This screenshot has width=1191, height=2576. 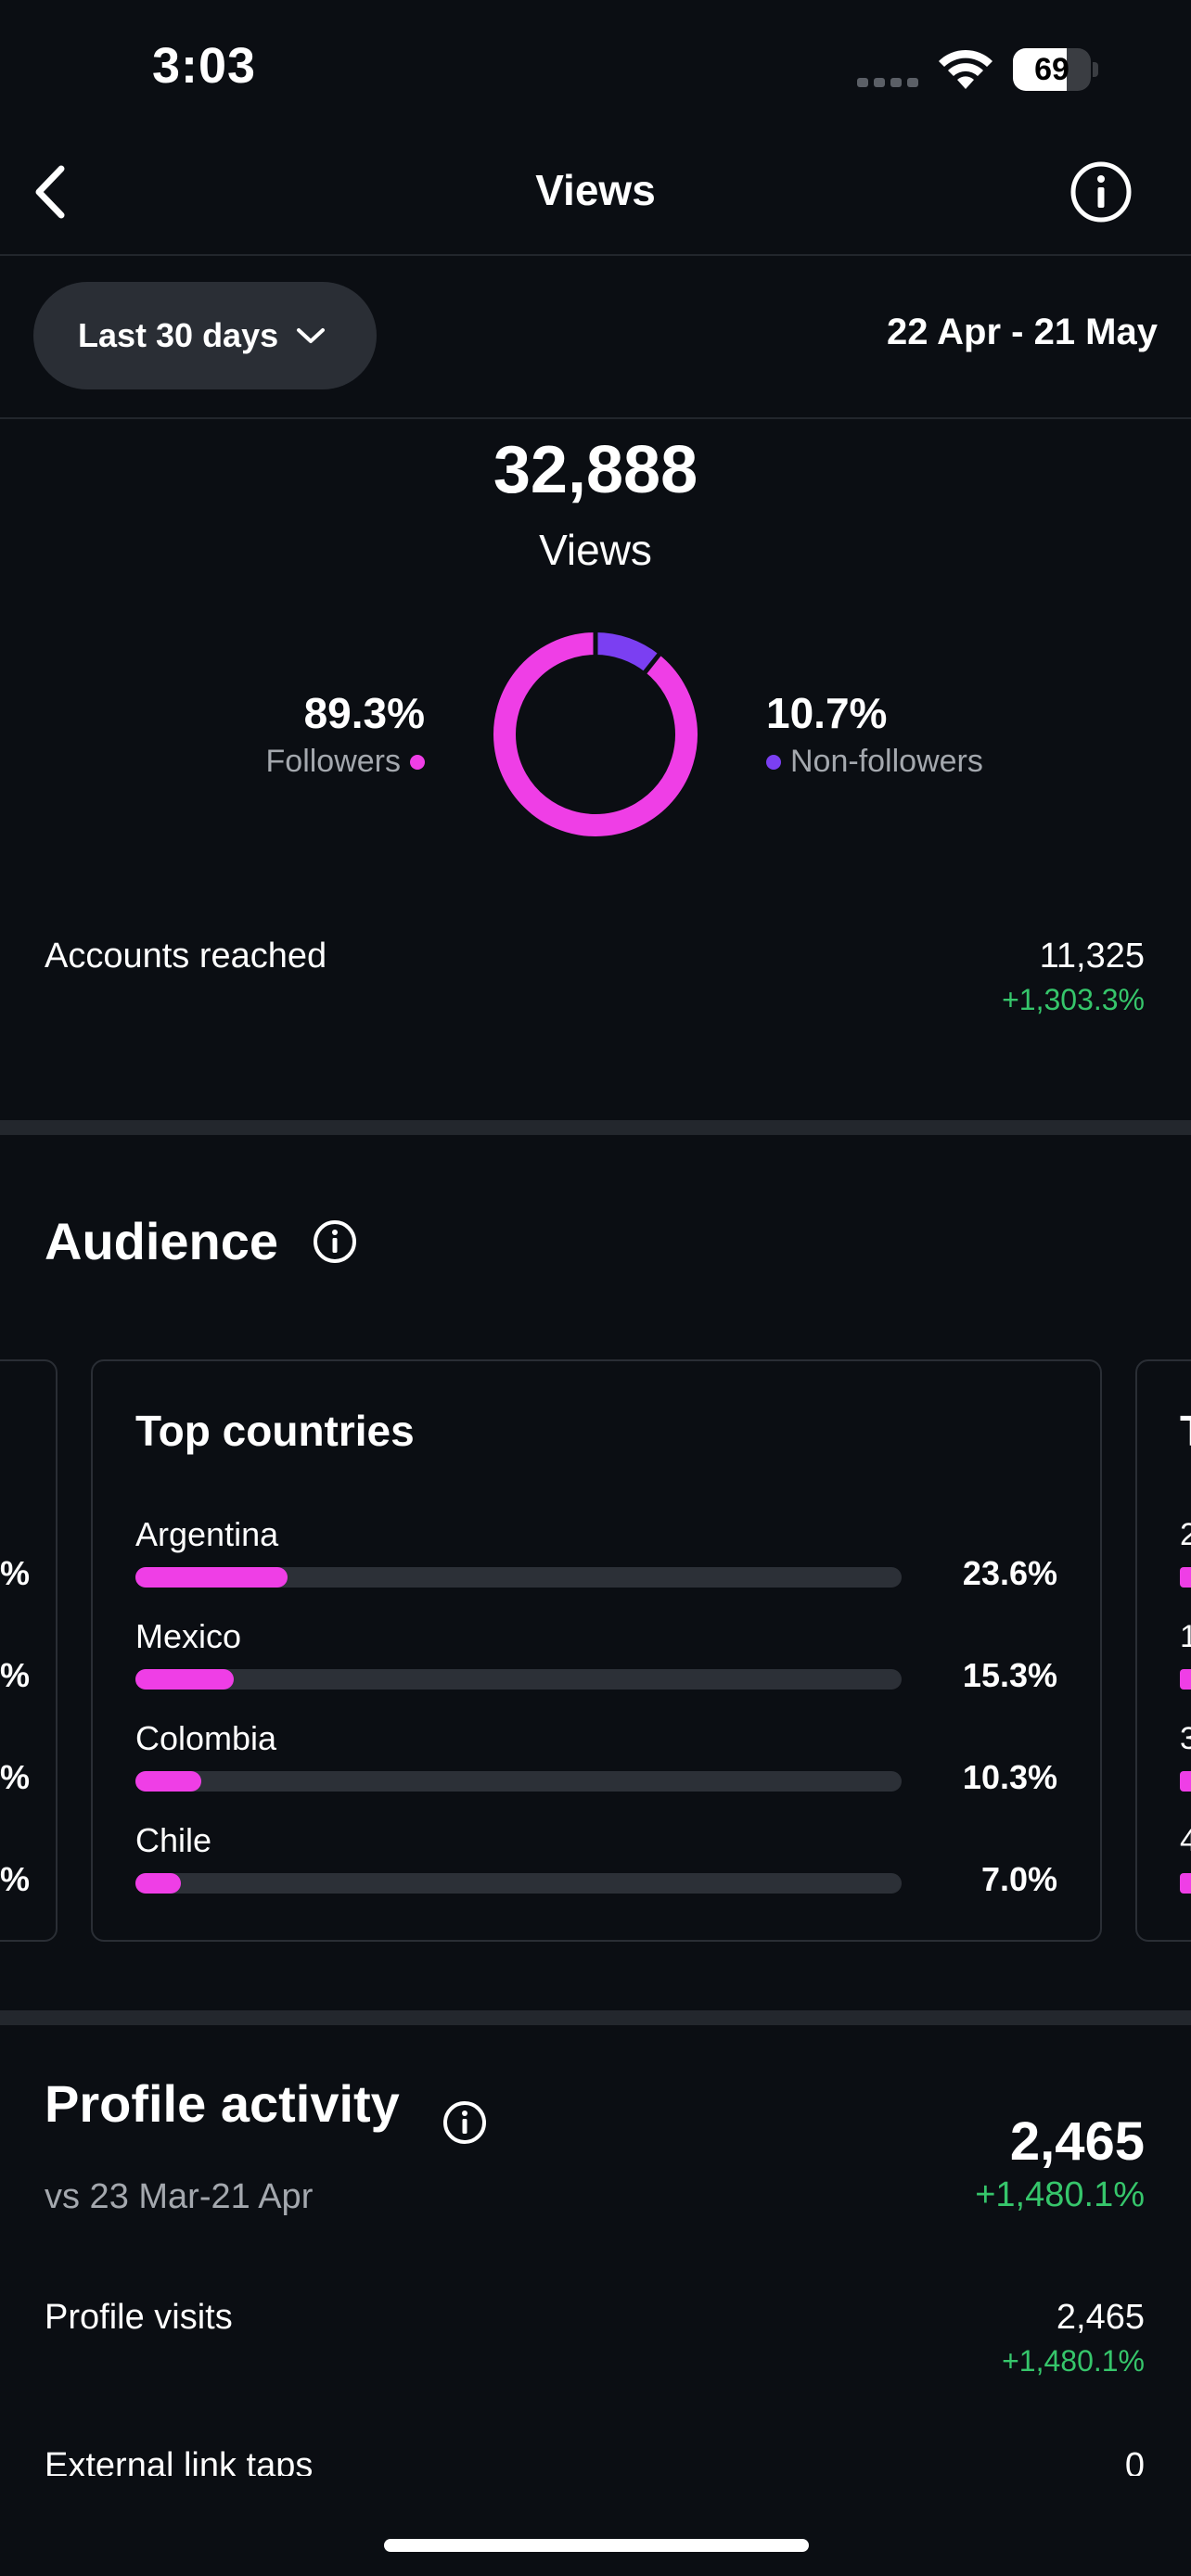 I want to click on prev-card-pct-1: %, so click(x=15, y=1573).